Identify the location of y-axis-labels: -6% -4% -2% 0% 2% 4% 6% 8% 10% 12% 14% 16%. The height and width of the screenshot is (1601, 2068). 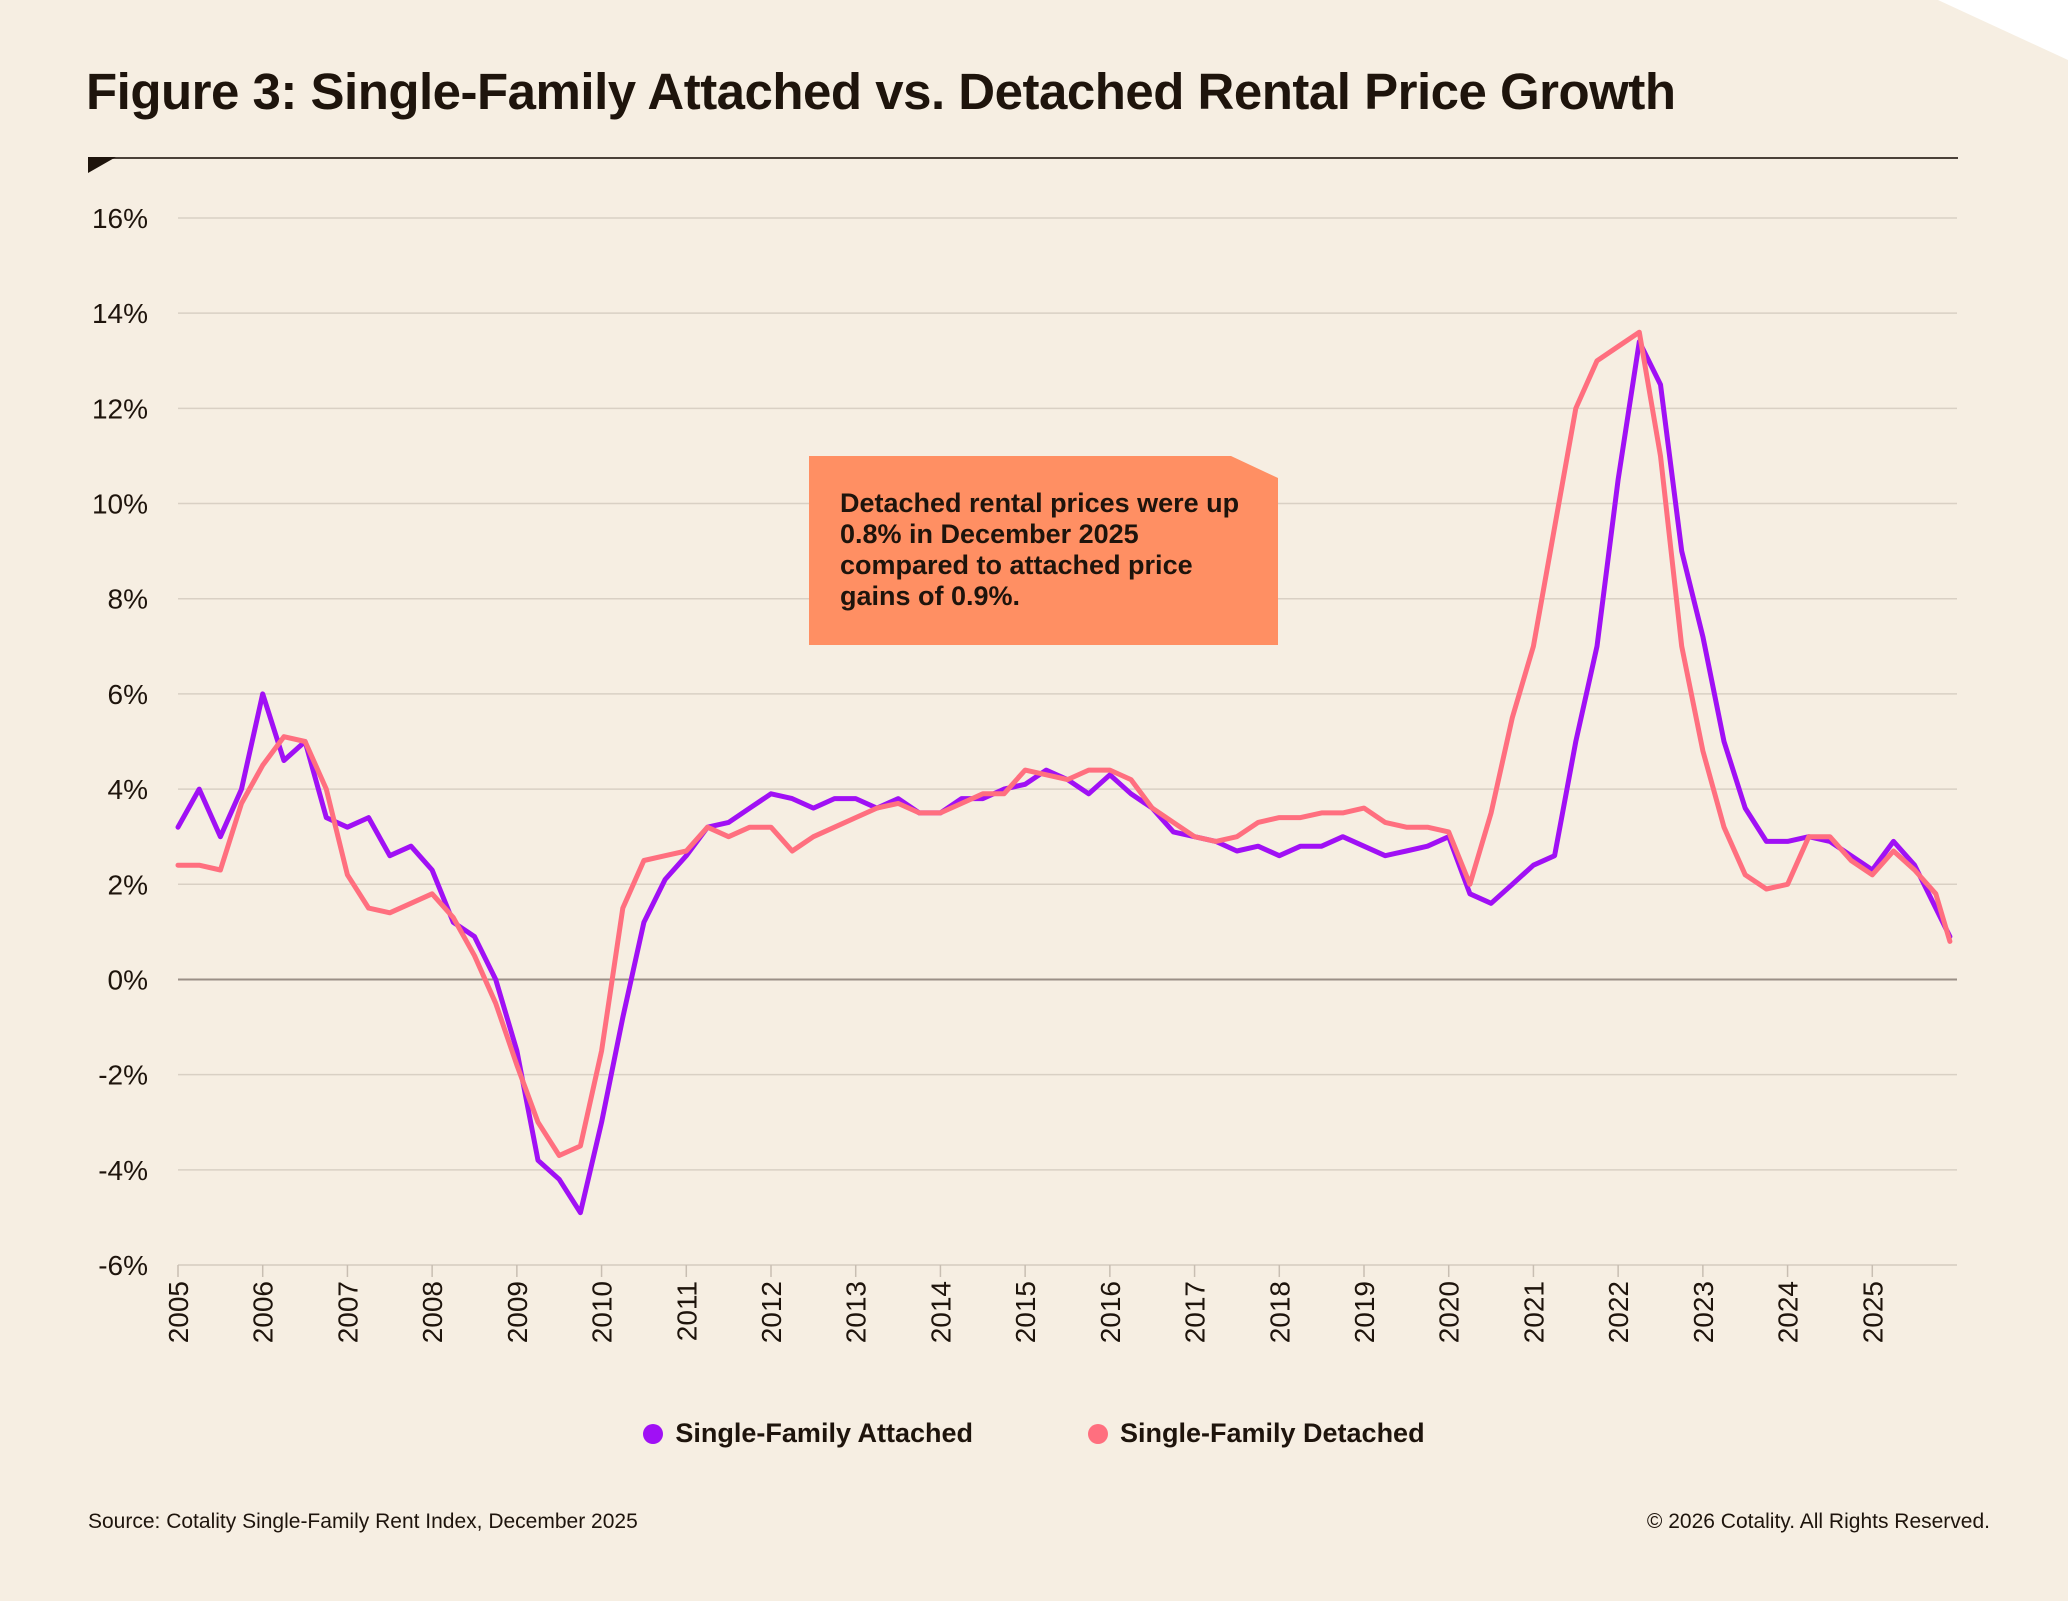
(120, 742).